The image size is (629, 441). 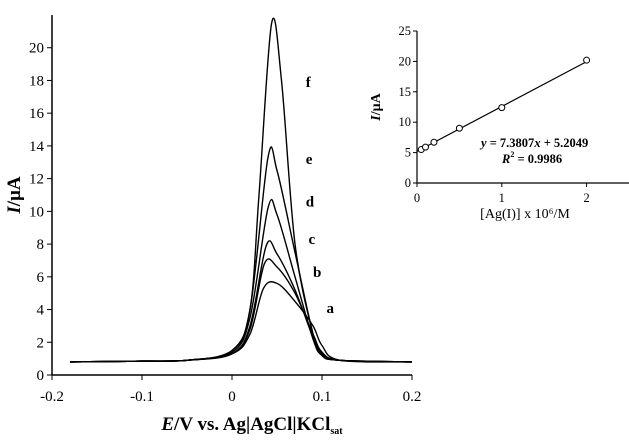 I want to click on inset-x-axis-title: [Ag(I)] x 10⁶/M, so click(x=525, y=214).